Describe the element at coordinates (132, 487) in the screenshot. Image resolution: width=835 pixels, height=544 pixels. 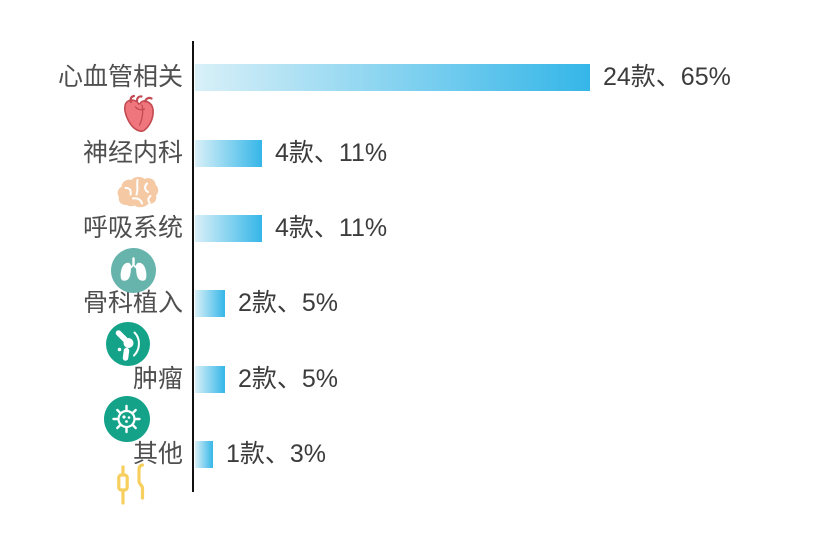
I see `candlestick-icon` at that location.